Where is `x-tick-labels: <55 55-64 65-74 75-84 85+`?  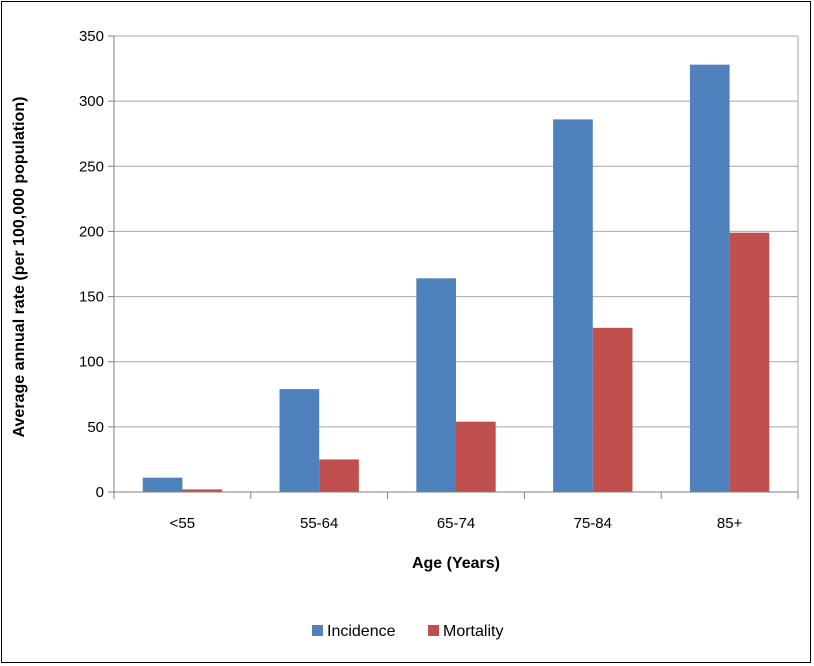 x-tick-labels: <55 55-64 65-74 75-84 85+ is located at coordinates (456, 523).